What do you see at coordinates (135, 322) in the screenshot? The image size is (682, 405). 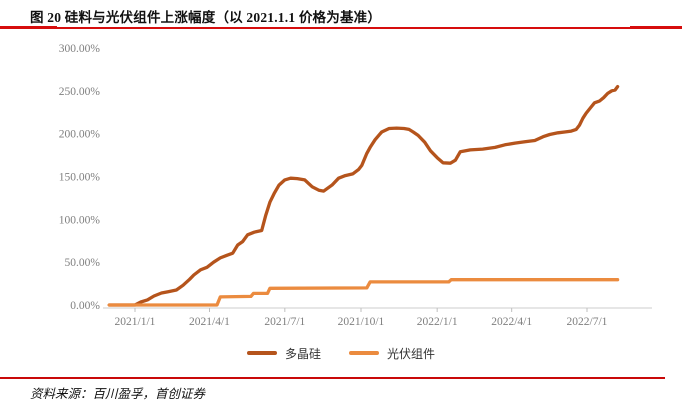 I see `x-axis-tick-label: 2021/1/1` at bounding box center [135, 322].